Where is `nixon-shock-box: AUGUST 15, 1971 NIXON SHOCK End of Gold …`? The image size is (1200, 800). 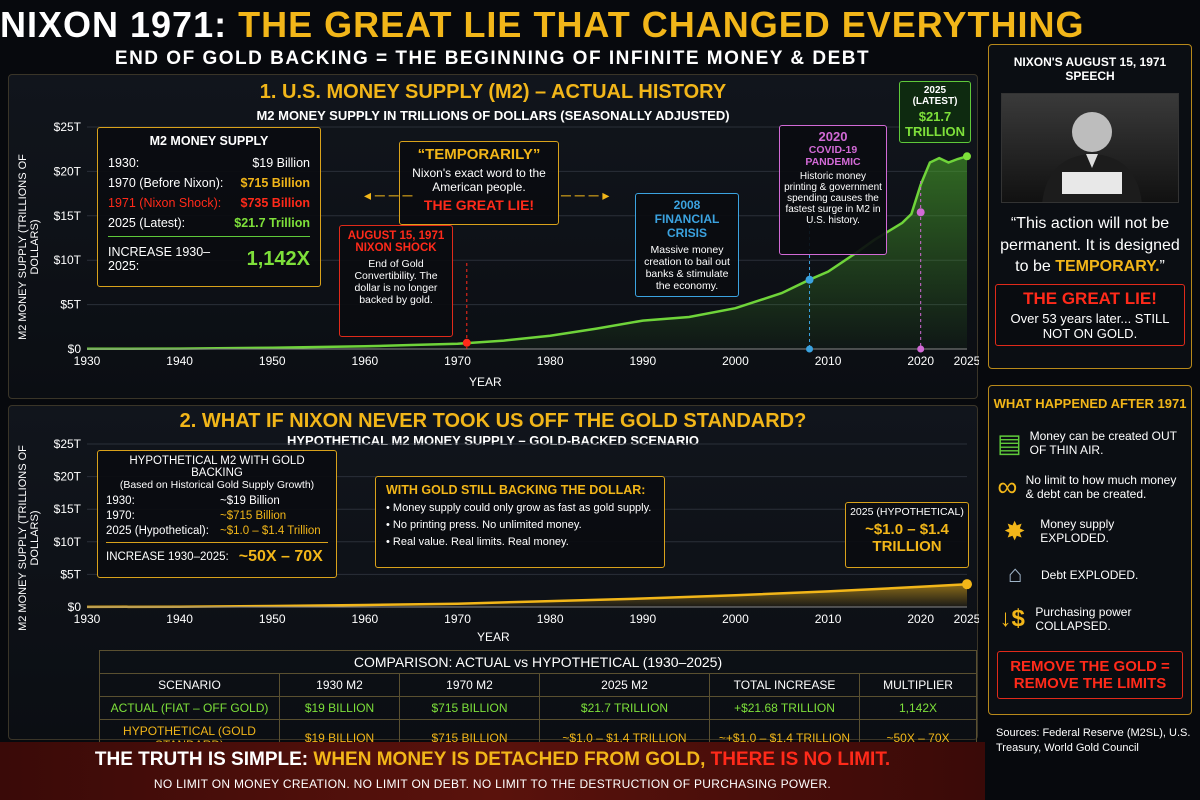
nixon-shock-box: AUGUST 15, 1971 NIXON SHOCK End of Gold … is located at coordinates (396, 281).